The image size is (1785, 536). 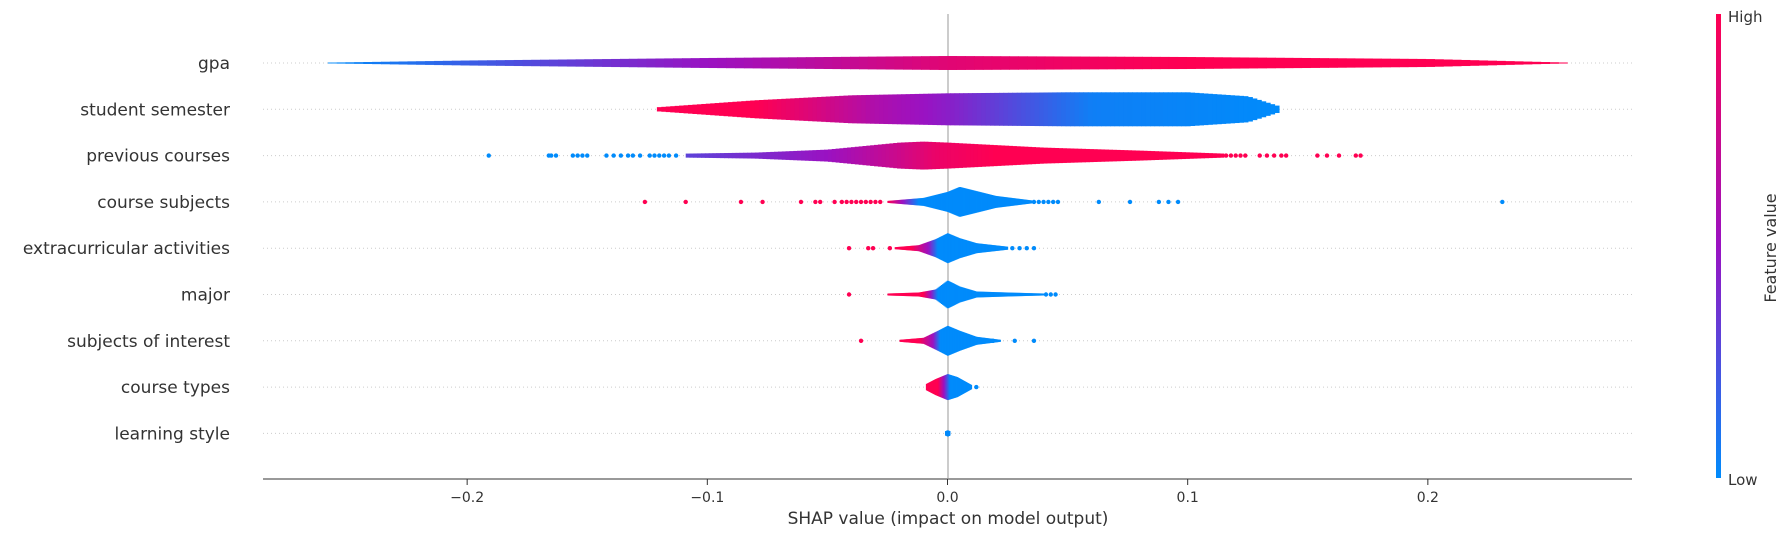 What do you see at coordinates (467, 498) in the screenshot?
I see `x-tick-label: −0.2` at bounding box center [467, 498].